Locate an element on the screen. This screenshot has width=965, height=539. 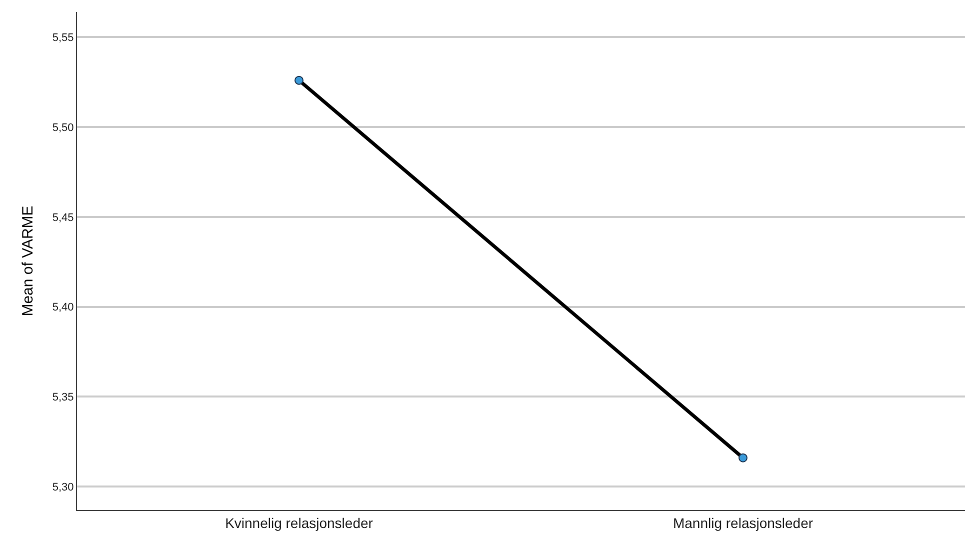
y-tick-label: 5,35 is located at coordinates (63, 398).